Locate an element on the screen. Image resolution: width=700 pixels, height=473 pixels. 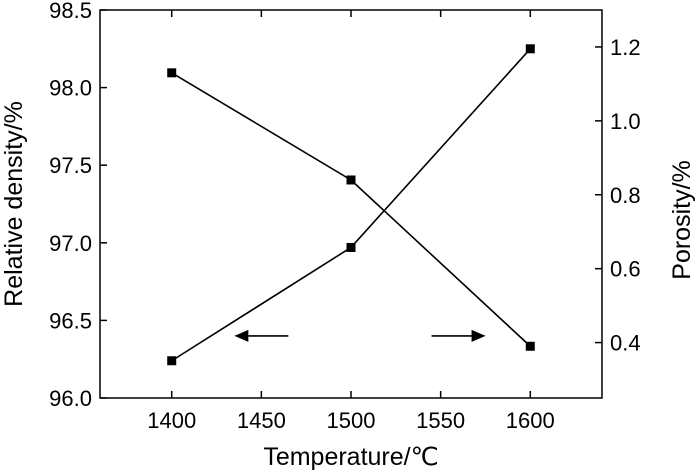
left-arrow-icon is located at coordinates (241, 335).